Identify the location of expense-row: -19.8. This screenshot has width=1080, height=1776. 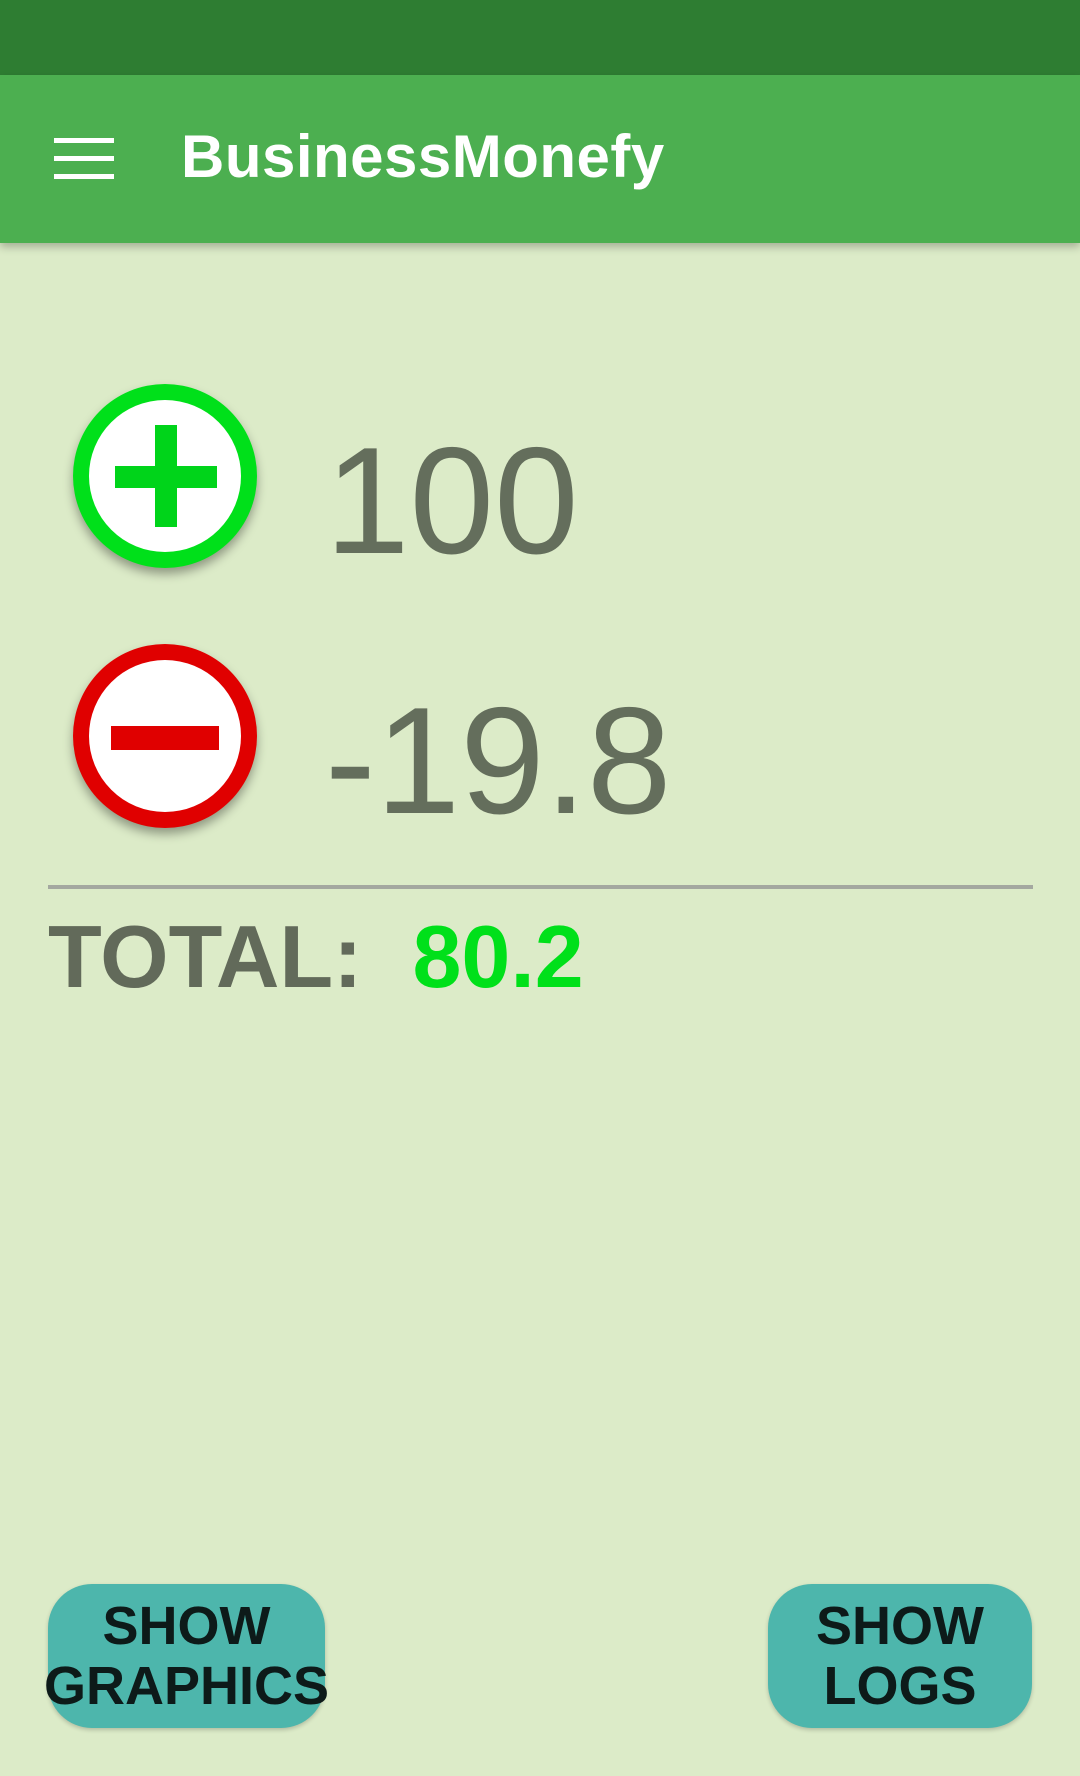
(545, 740).